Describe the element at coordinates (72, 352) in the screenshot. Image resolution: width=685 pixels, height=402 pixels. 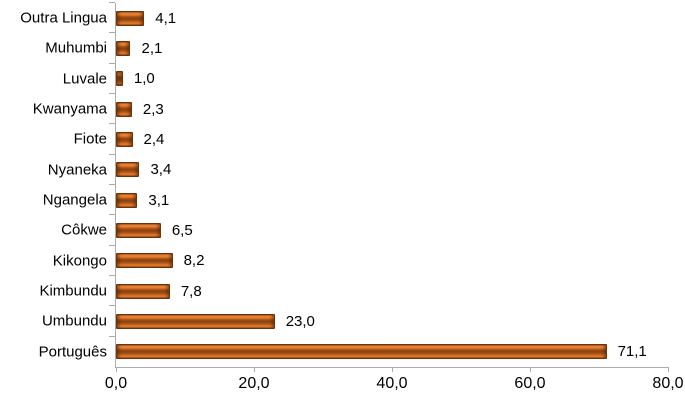
I see `category-label: Português` at that location.